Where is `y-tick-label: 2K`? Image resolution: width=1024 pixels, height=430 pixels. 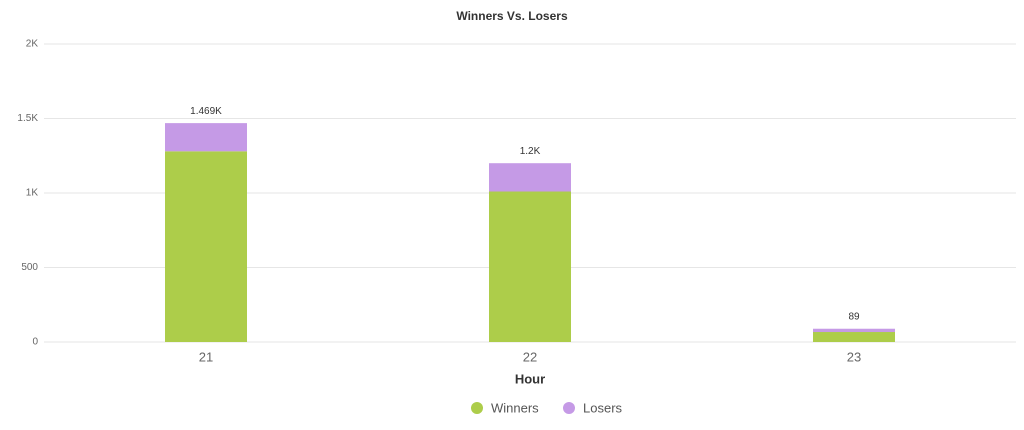 y-tick-label: 2K is located at coordinates (32, 44).